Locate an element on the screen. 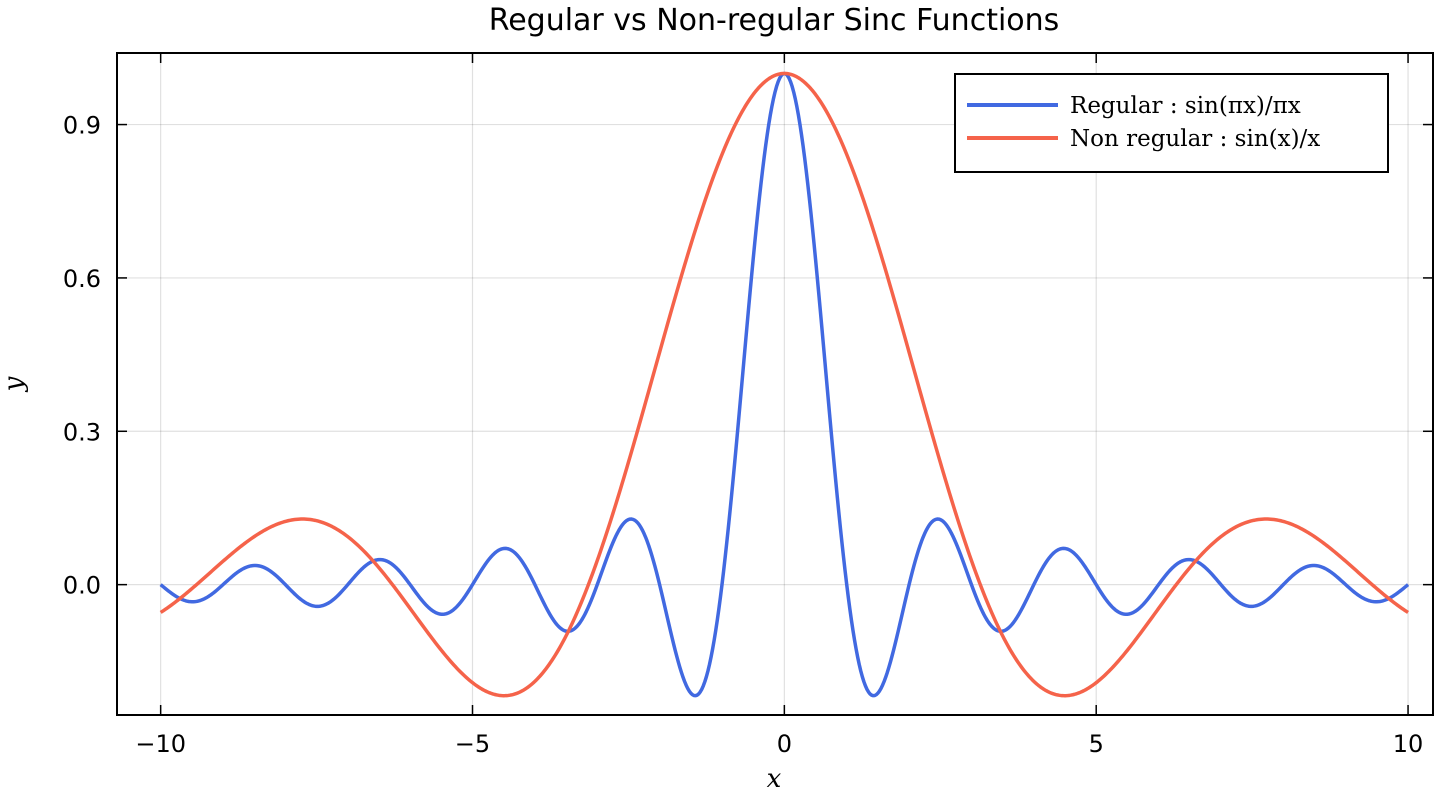  x-tick-label: 0 is located at coordinates (784, 744).